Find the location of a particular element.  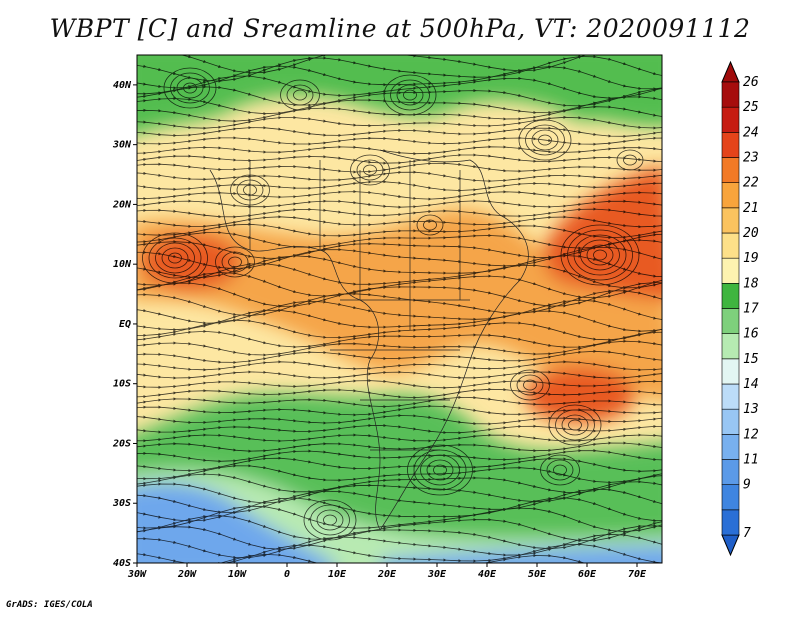

lon-tick-label: 40E is located at coordinates (487, 574).